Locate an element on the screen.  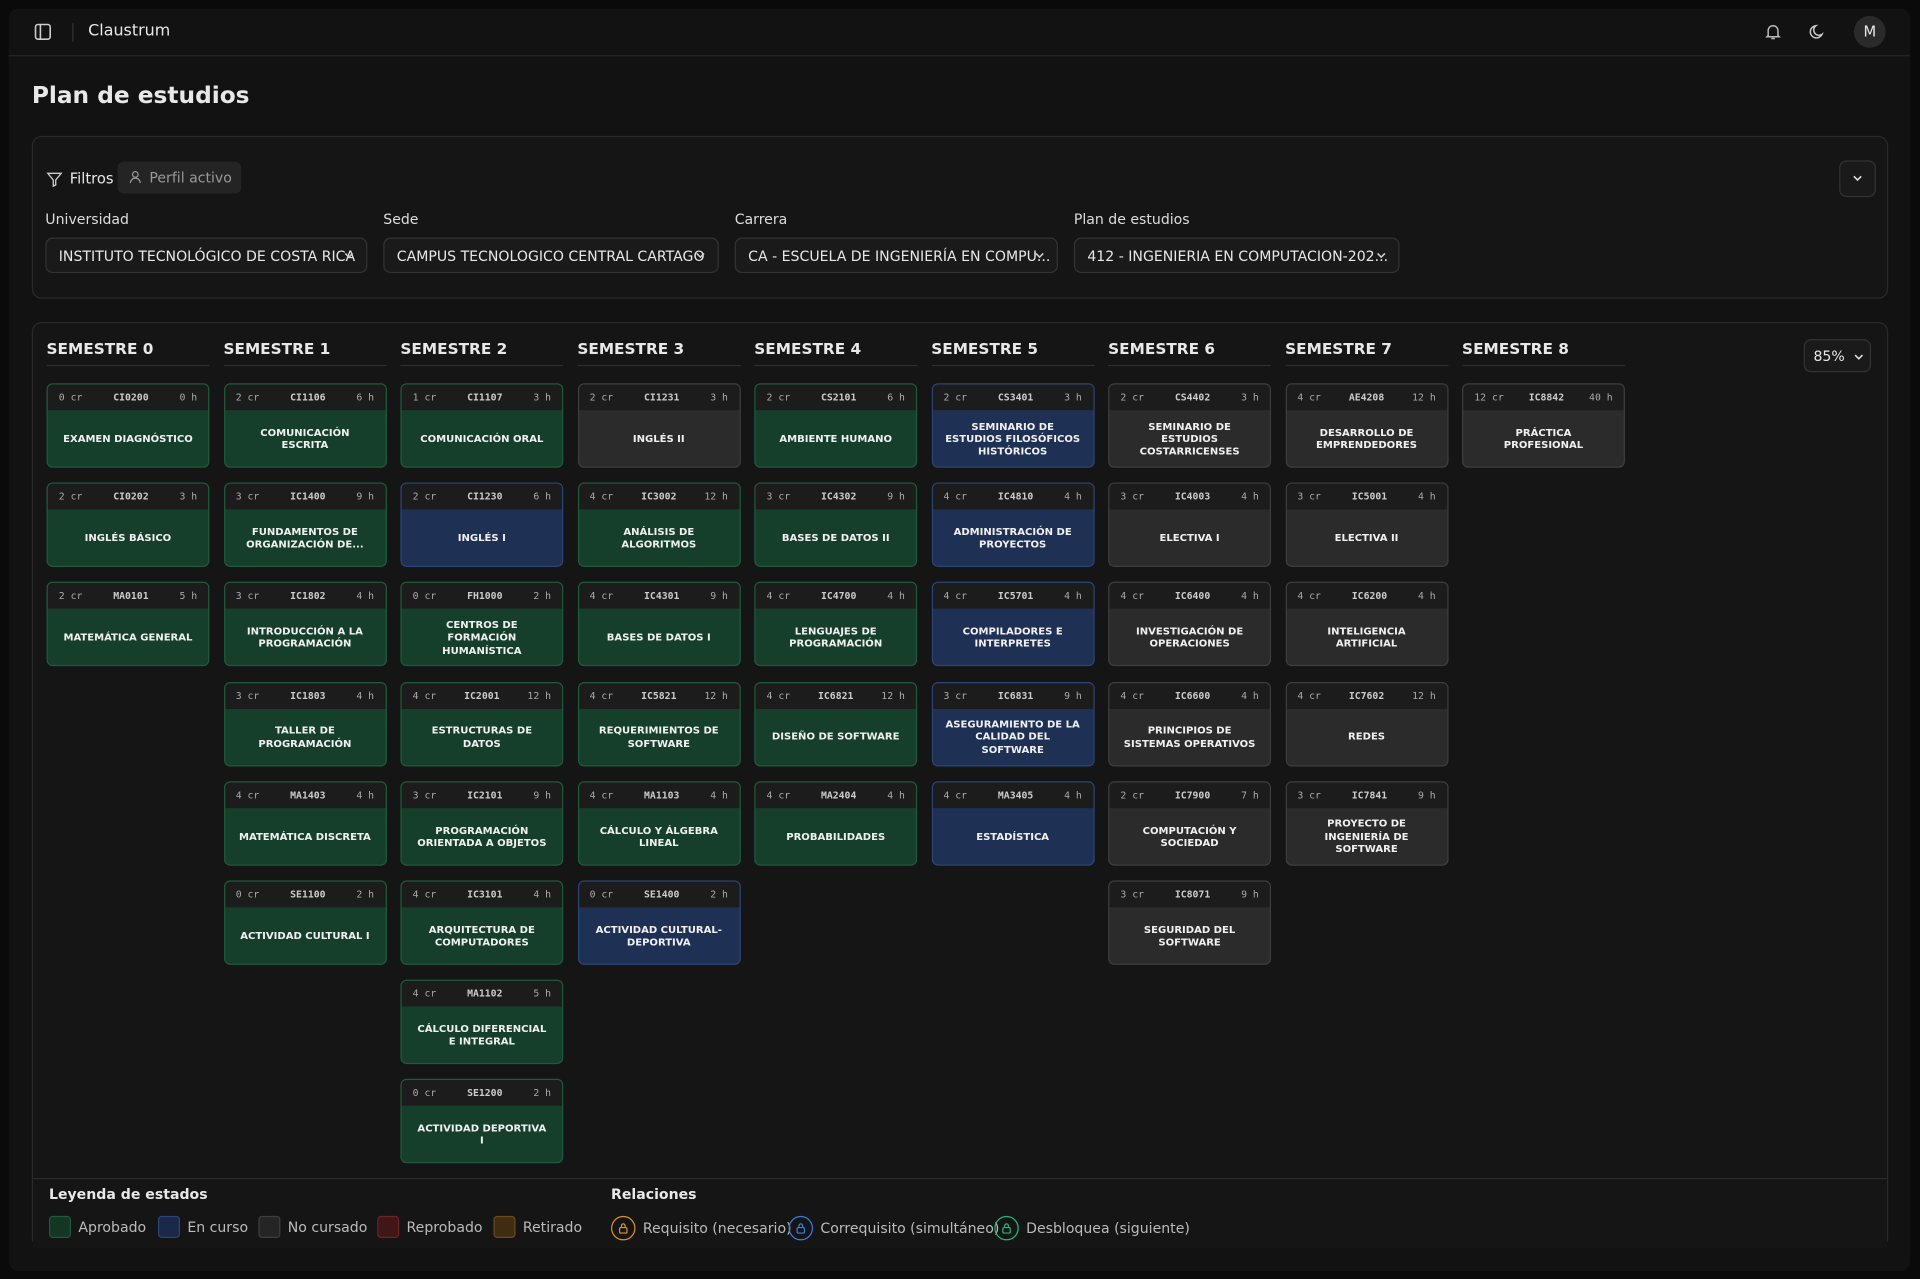
legend-label: Aprobado is located at coordinates (112, 1227).